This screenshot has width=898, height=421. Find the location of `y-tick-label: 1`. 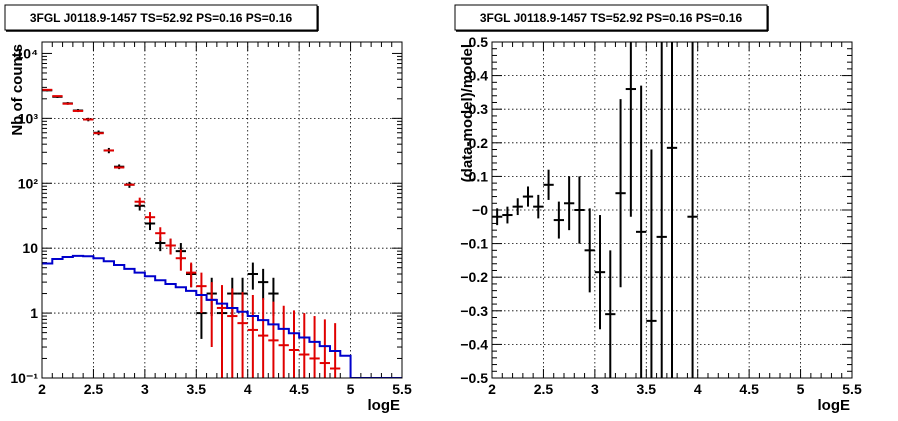

y-tick-label: 1 is located at coordinates (34, 313).